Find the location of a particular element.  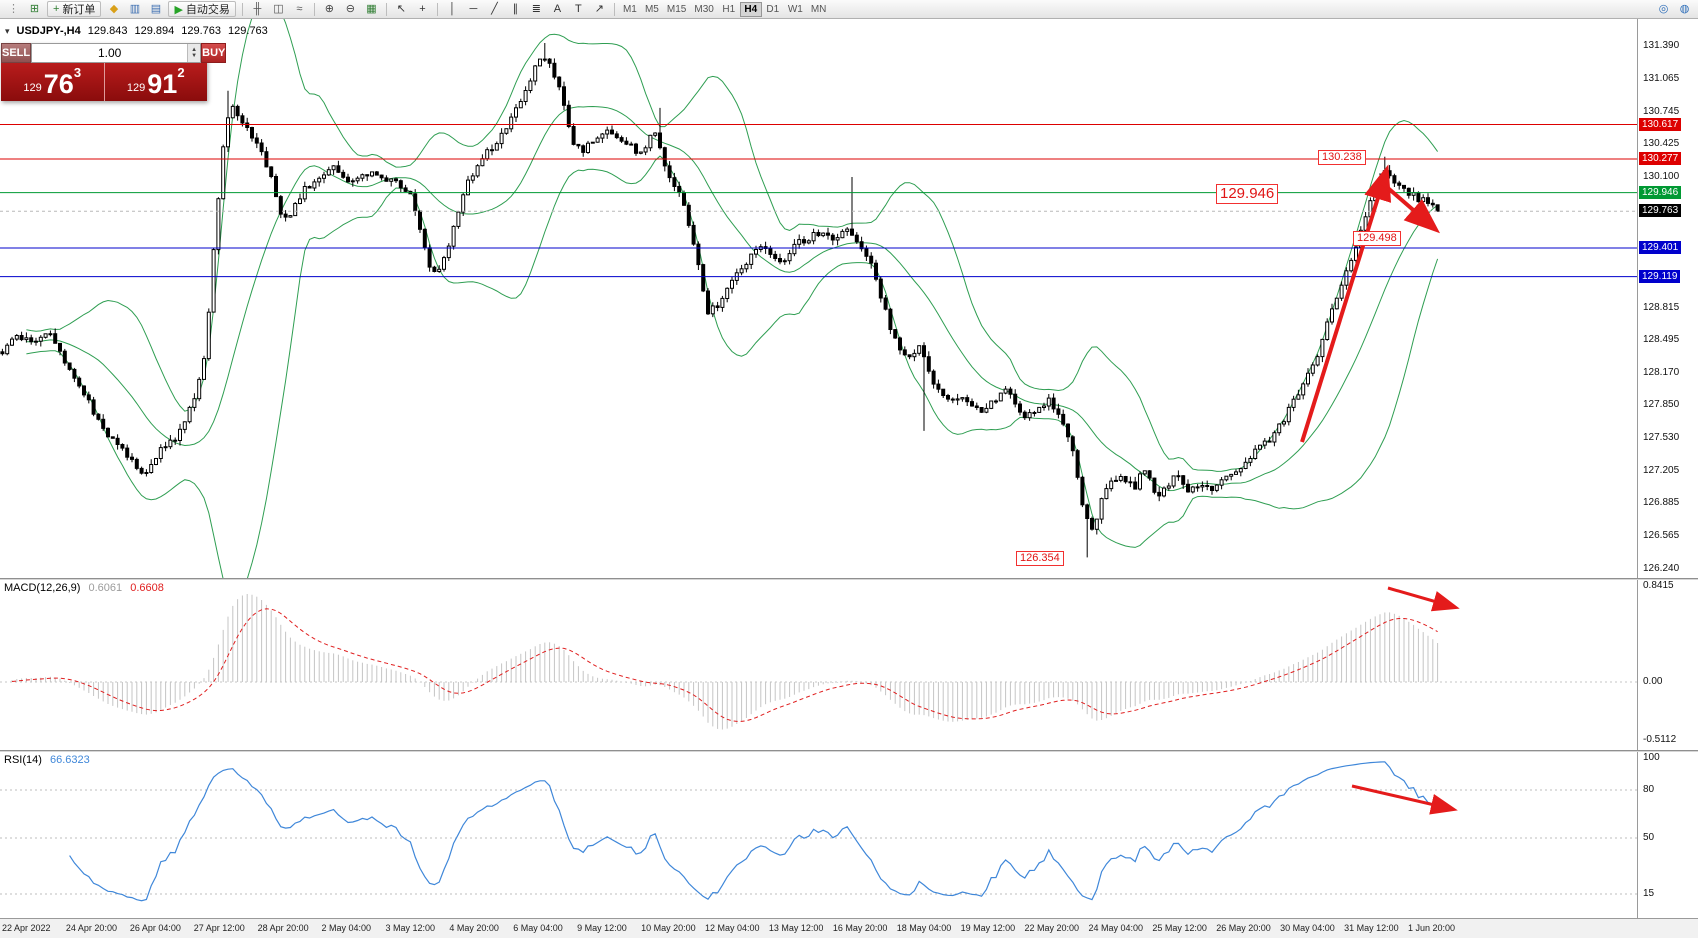

time-axis-label: 2 May 04:00 is located at coordinates (346, 928).